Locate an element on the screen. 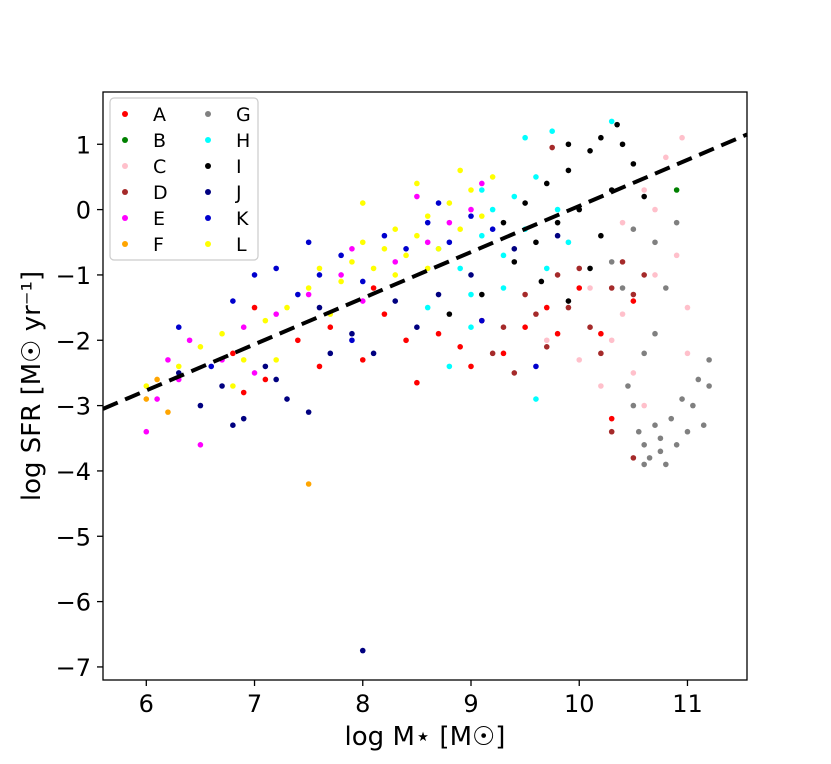  x-tick-label: 6 is located at coordinates (146, 704).